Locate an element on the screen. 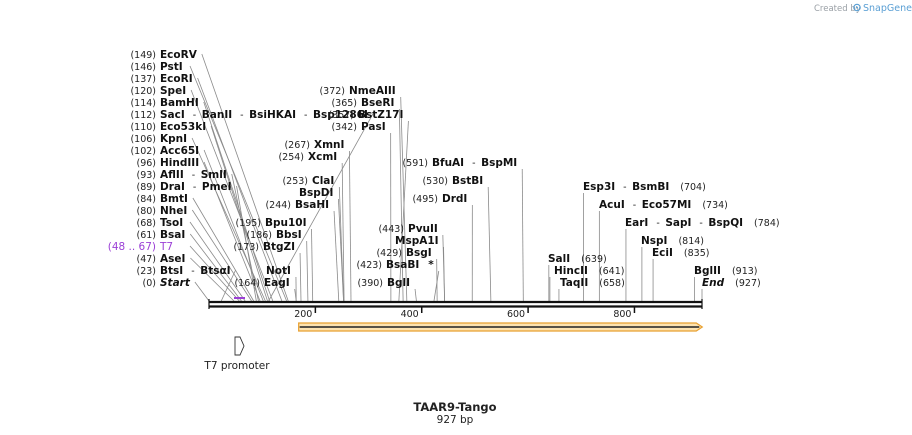 This screenshot has height=435, width=912. site-position: (734) is located at coordinates (715, 205).